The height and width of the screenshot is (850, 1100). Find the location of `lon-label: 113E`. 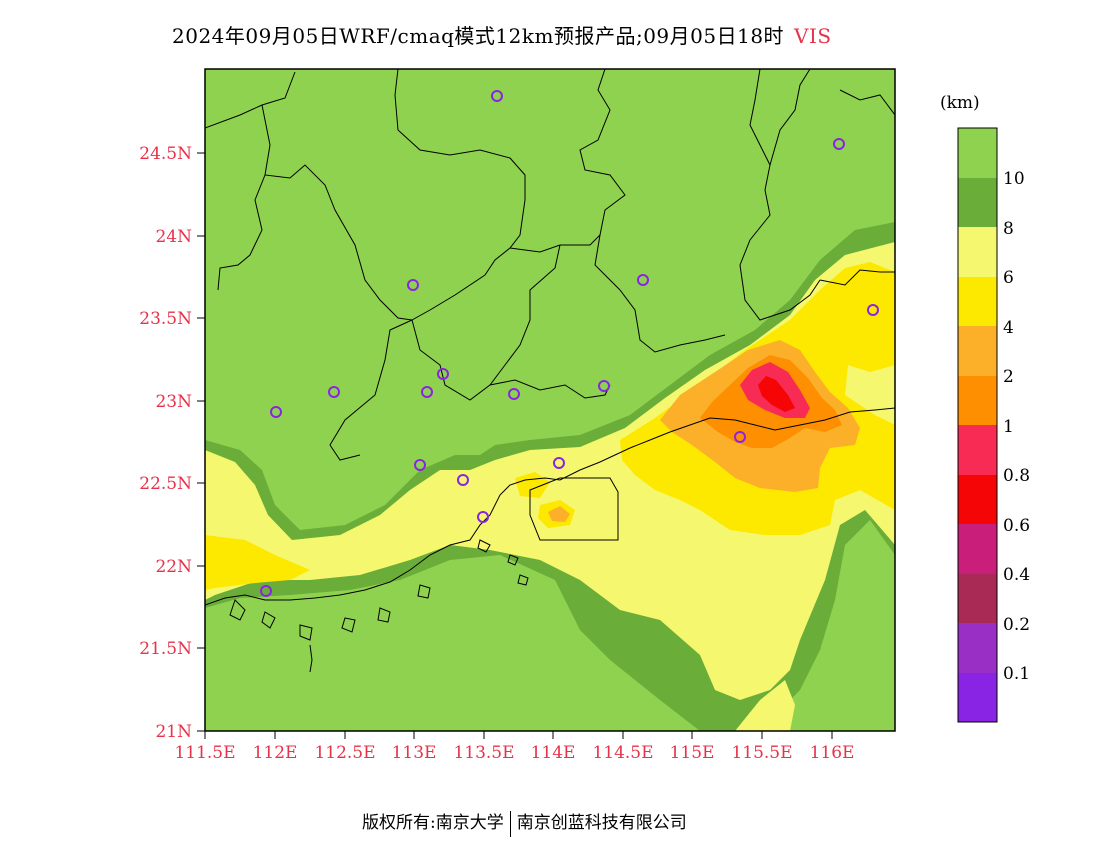

lon-label: 113E is located at coordinates (414, 753).